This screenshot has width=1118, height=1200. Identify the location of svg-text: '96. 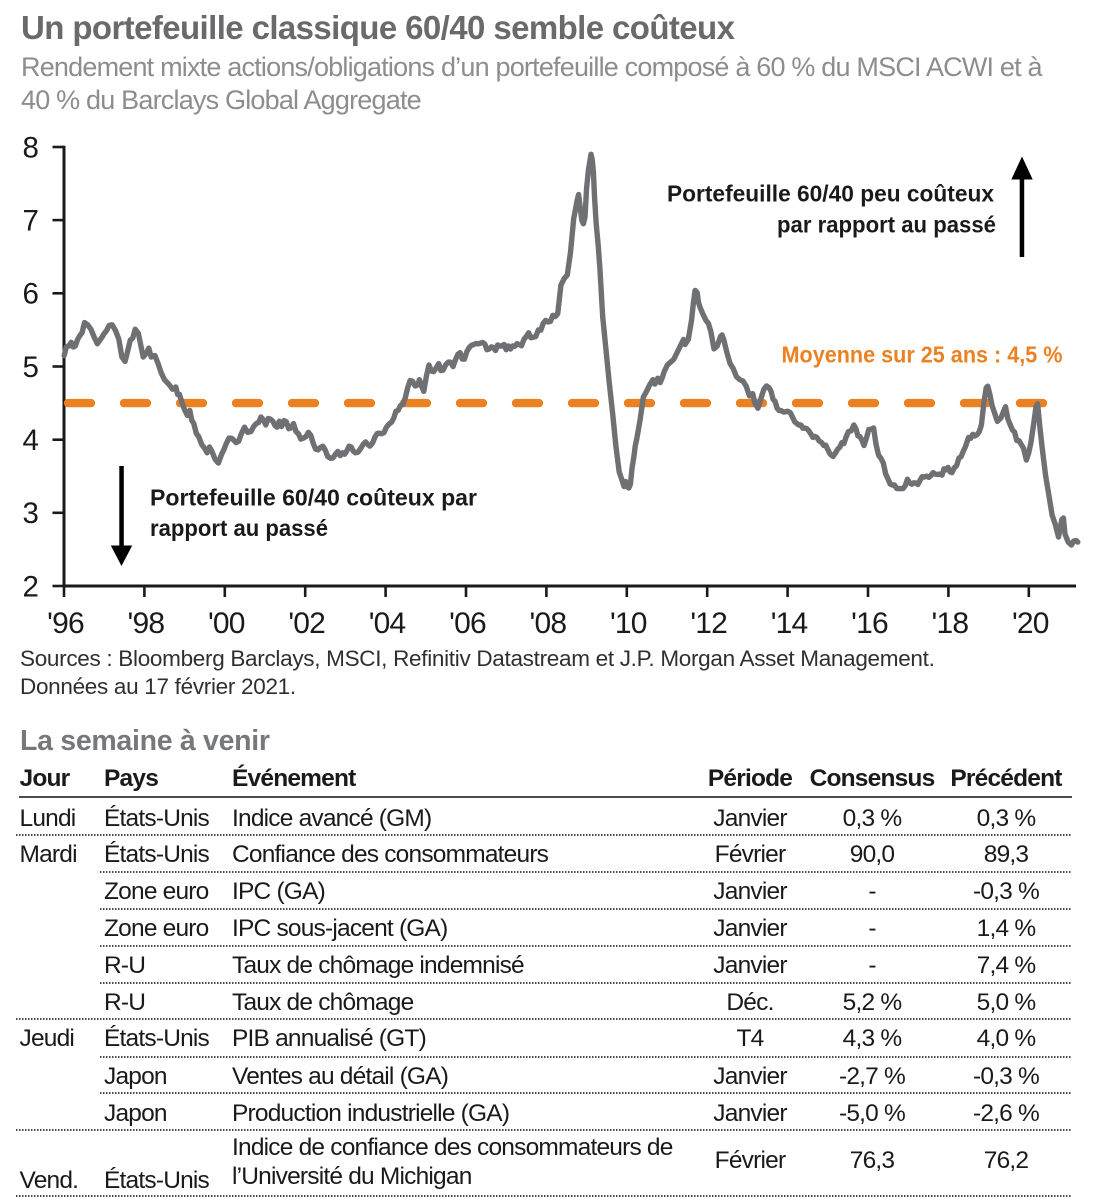
(65, 623).